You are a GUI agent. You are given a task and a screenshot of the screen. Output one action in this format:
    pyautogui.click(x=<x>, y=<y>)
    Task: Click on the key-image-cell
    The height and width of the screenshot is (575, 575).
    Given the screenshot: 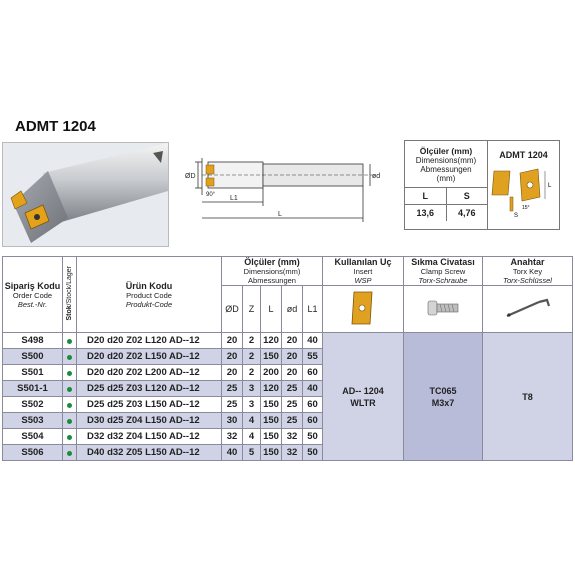 What is the action you would take?
    pyautogui.click(x=528, y=309)
    